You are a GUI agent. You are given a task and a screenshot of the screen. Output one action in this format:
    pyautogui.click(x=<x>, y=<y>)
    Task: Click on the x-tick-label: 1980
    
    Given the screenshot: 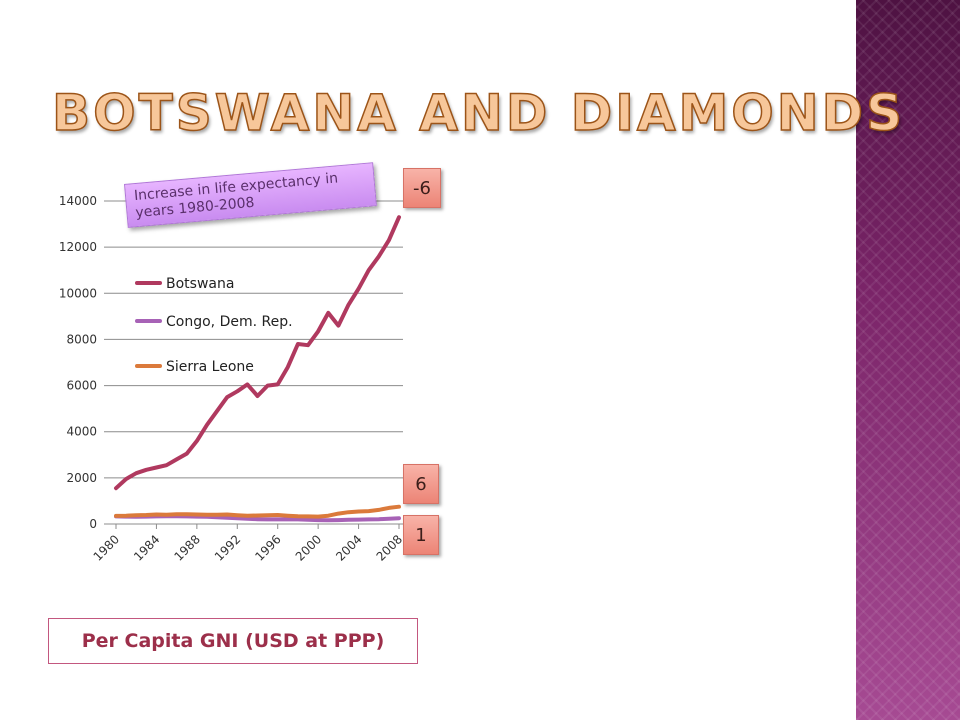 What is the action you would take?
    pyautogui.click(x=106, y=547)
    